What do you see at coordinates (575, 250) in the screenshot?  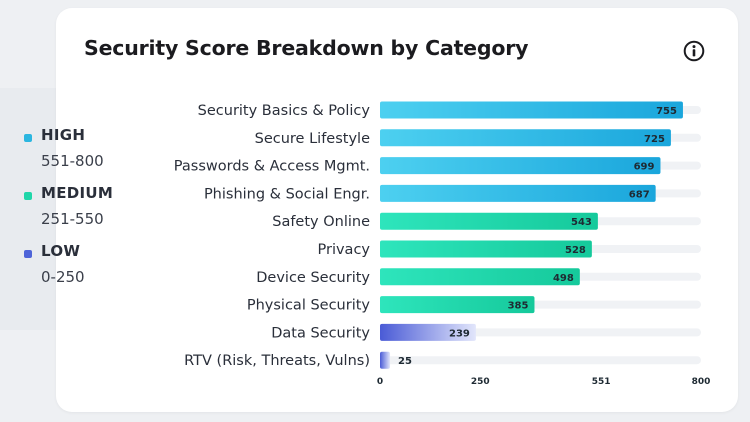 I see `data-label: 528` at bounding box center [575, 250].